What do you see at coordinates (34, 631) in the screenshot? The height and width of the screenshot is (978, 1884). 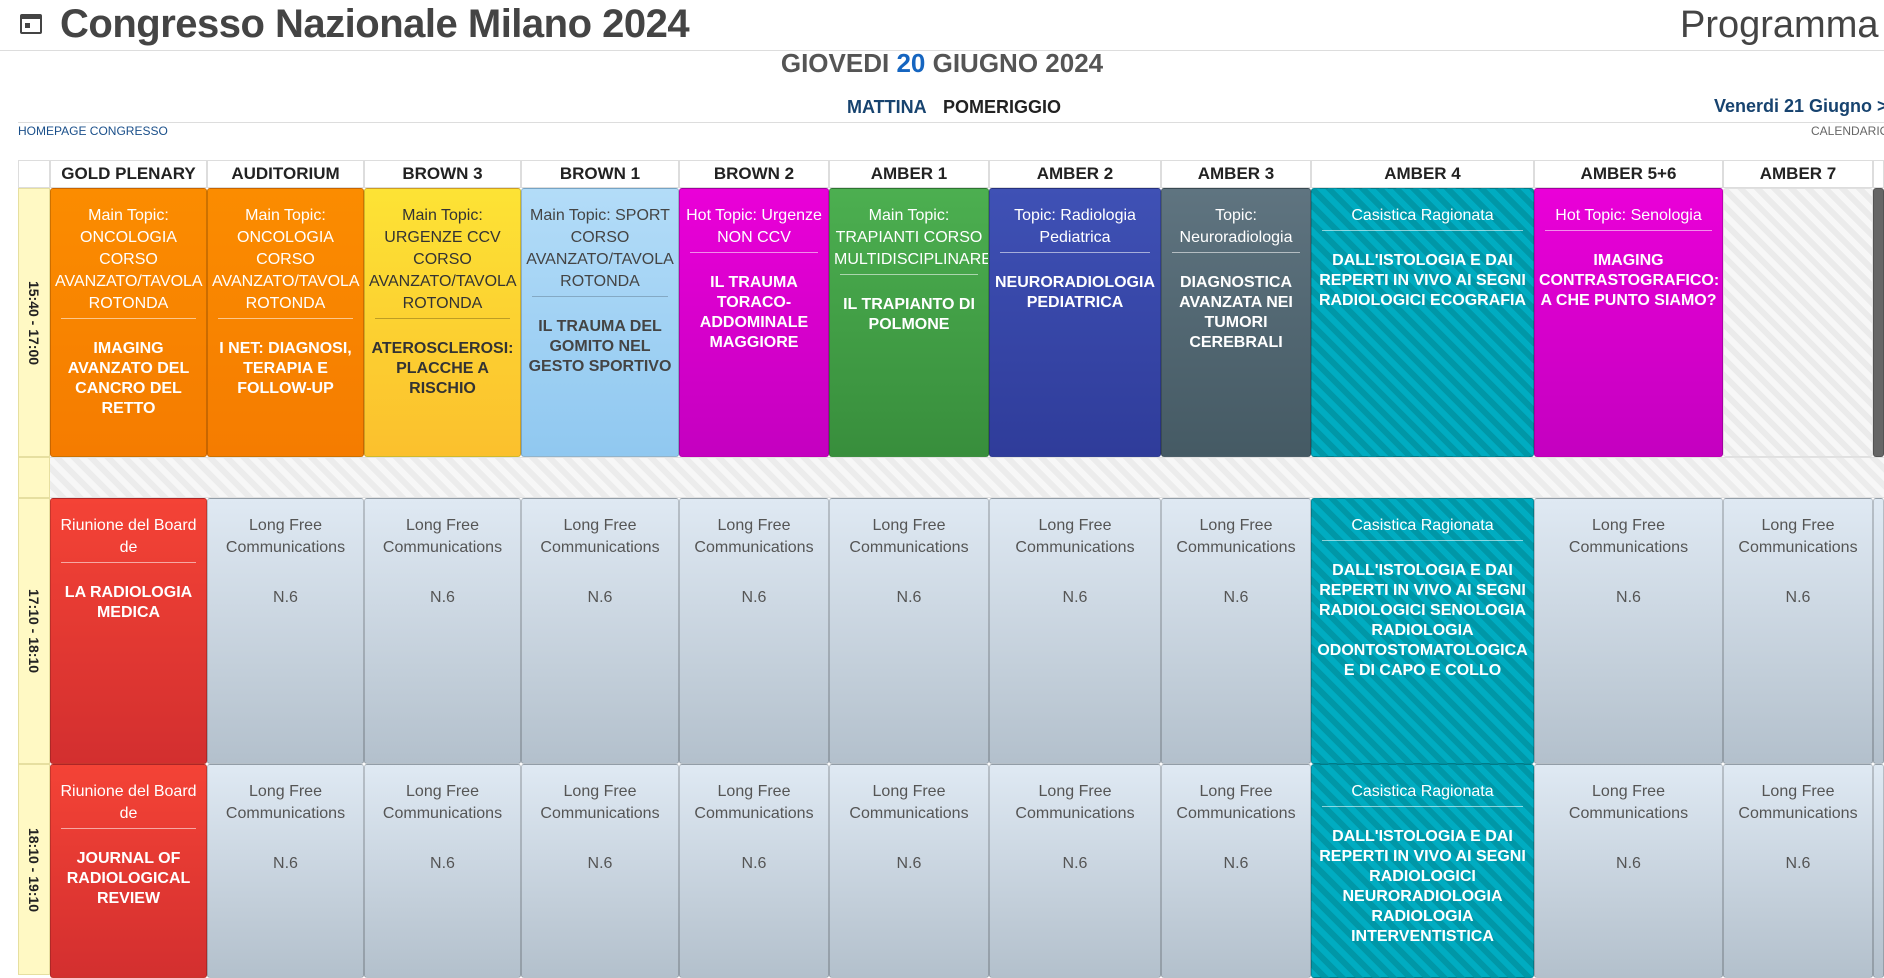 I see `time-slot-label: 17:10 - 18:10` at bounding box center [34, 631].